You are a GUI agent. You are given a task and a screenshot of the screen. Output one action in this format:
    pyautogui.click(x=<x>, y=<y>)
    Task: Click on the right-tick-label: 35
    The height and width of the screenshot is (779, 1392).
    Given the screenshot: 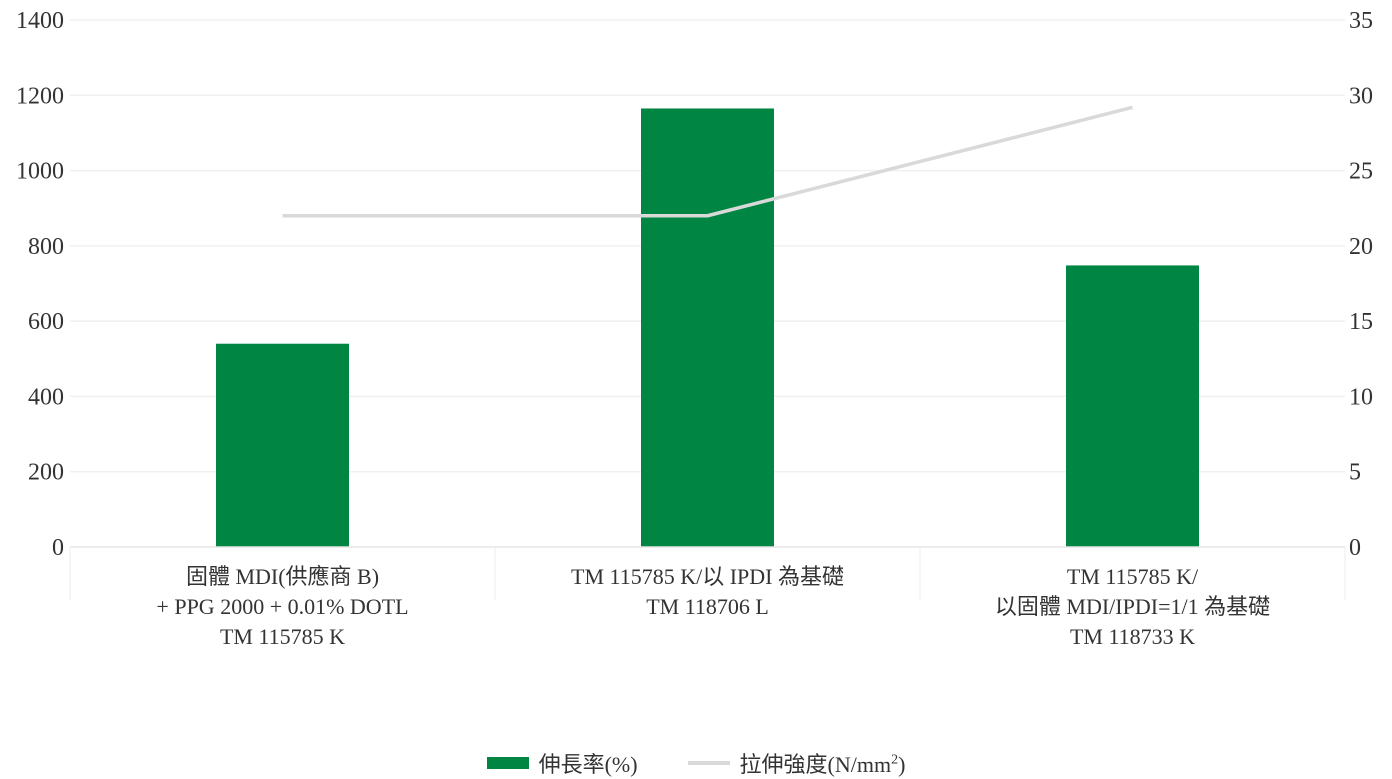 What is the action you would take?
    pyautogui.click(x=1361, y=21)
    